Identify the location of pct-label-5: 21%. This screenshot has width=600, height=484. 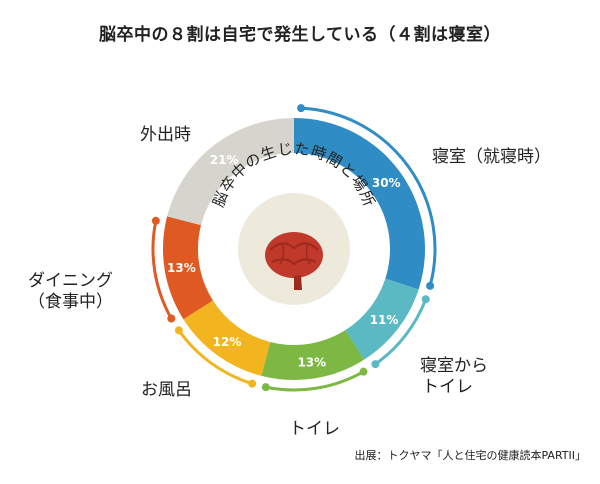
(224, 160).